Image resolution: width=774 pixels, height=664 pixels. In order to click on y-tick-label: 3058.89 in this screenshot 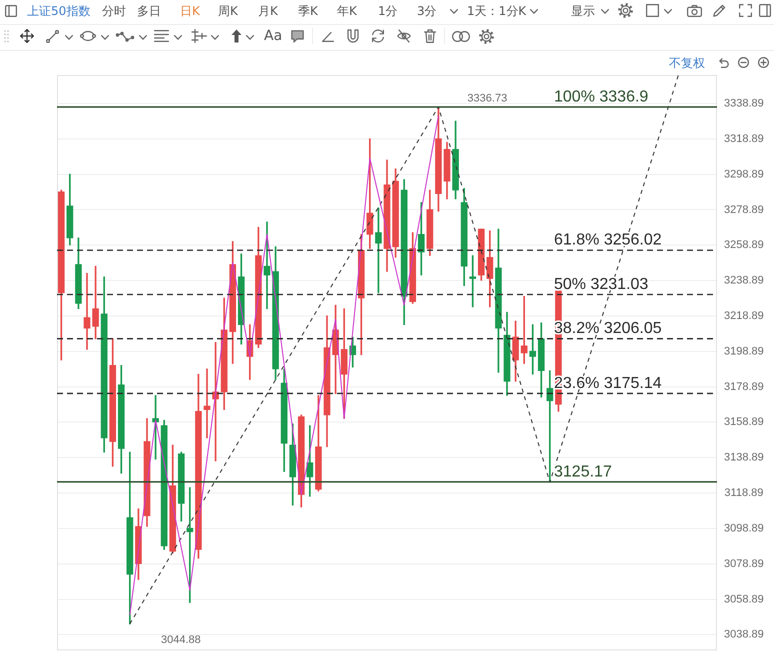, I will do `click(744, 599)`.